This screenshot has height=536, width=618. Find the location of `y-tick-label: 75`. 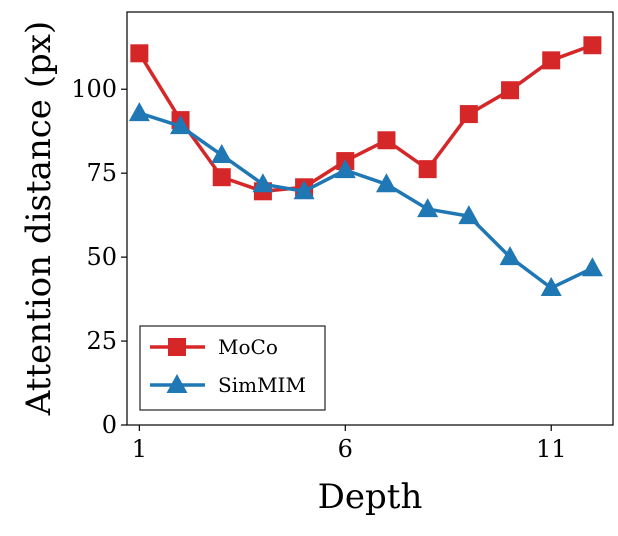

y-tick-label: 75 is located at coordinates (101, 173).